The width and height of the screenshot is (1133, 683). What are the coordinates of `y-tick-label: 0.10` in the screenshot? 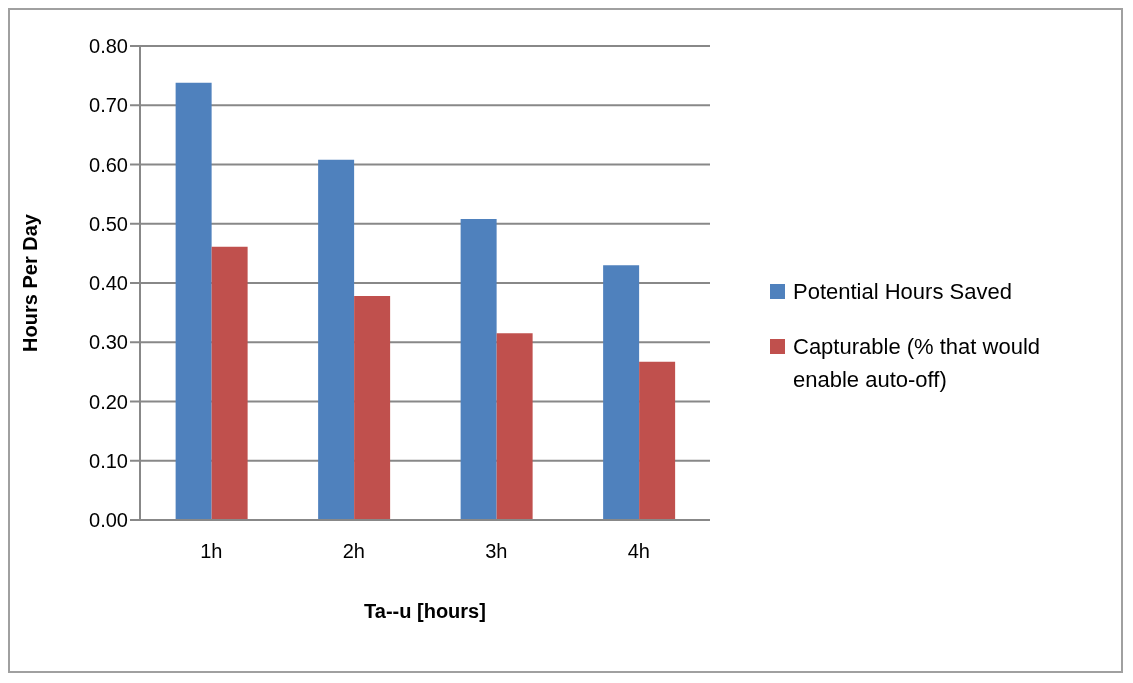 It's located at (108, 460).